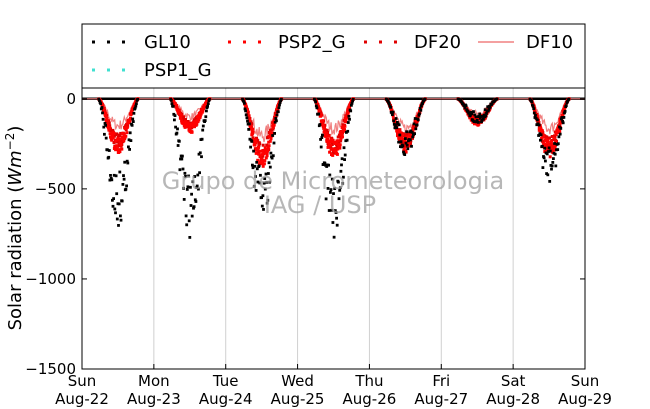 The image size is (650, 409). What do you see at coordinates (549, 42) in the screenshot?
I see `legend-label-df10: DF10` at bounding box center [549, 42].